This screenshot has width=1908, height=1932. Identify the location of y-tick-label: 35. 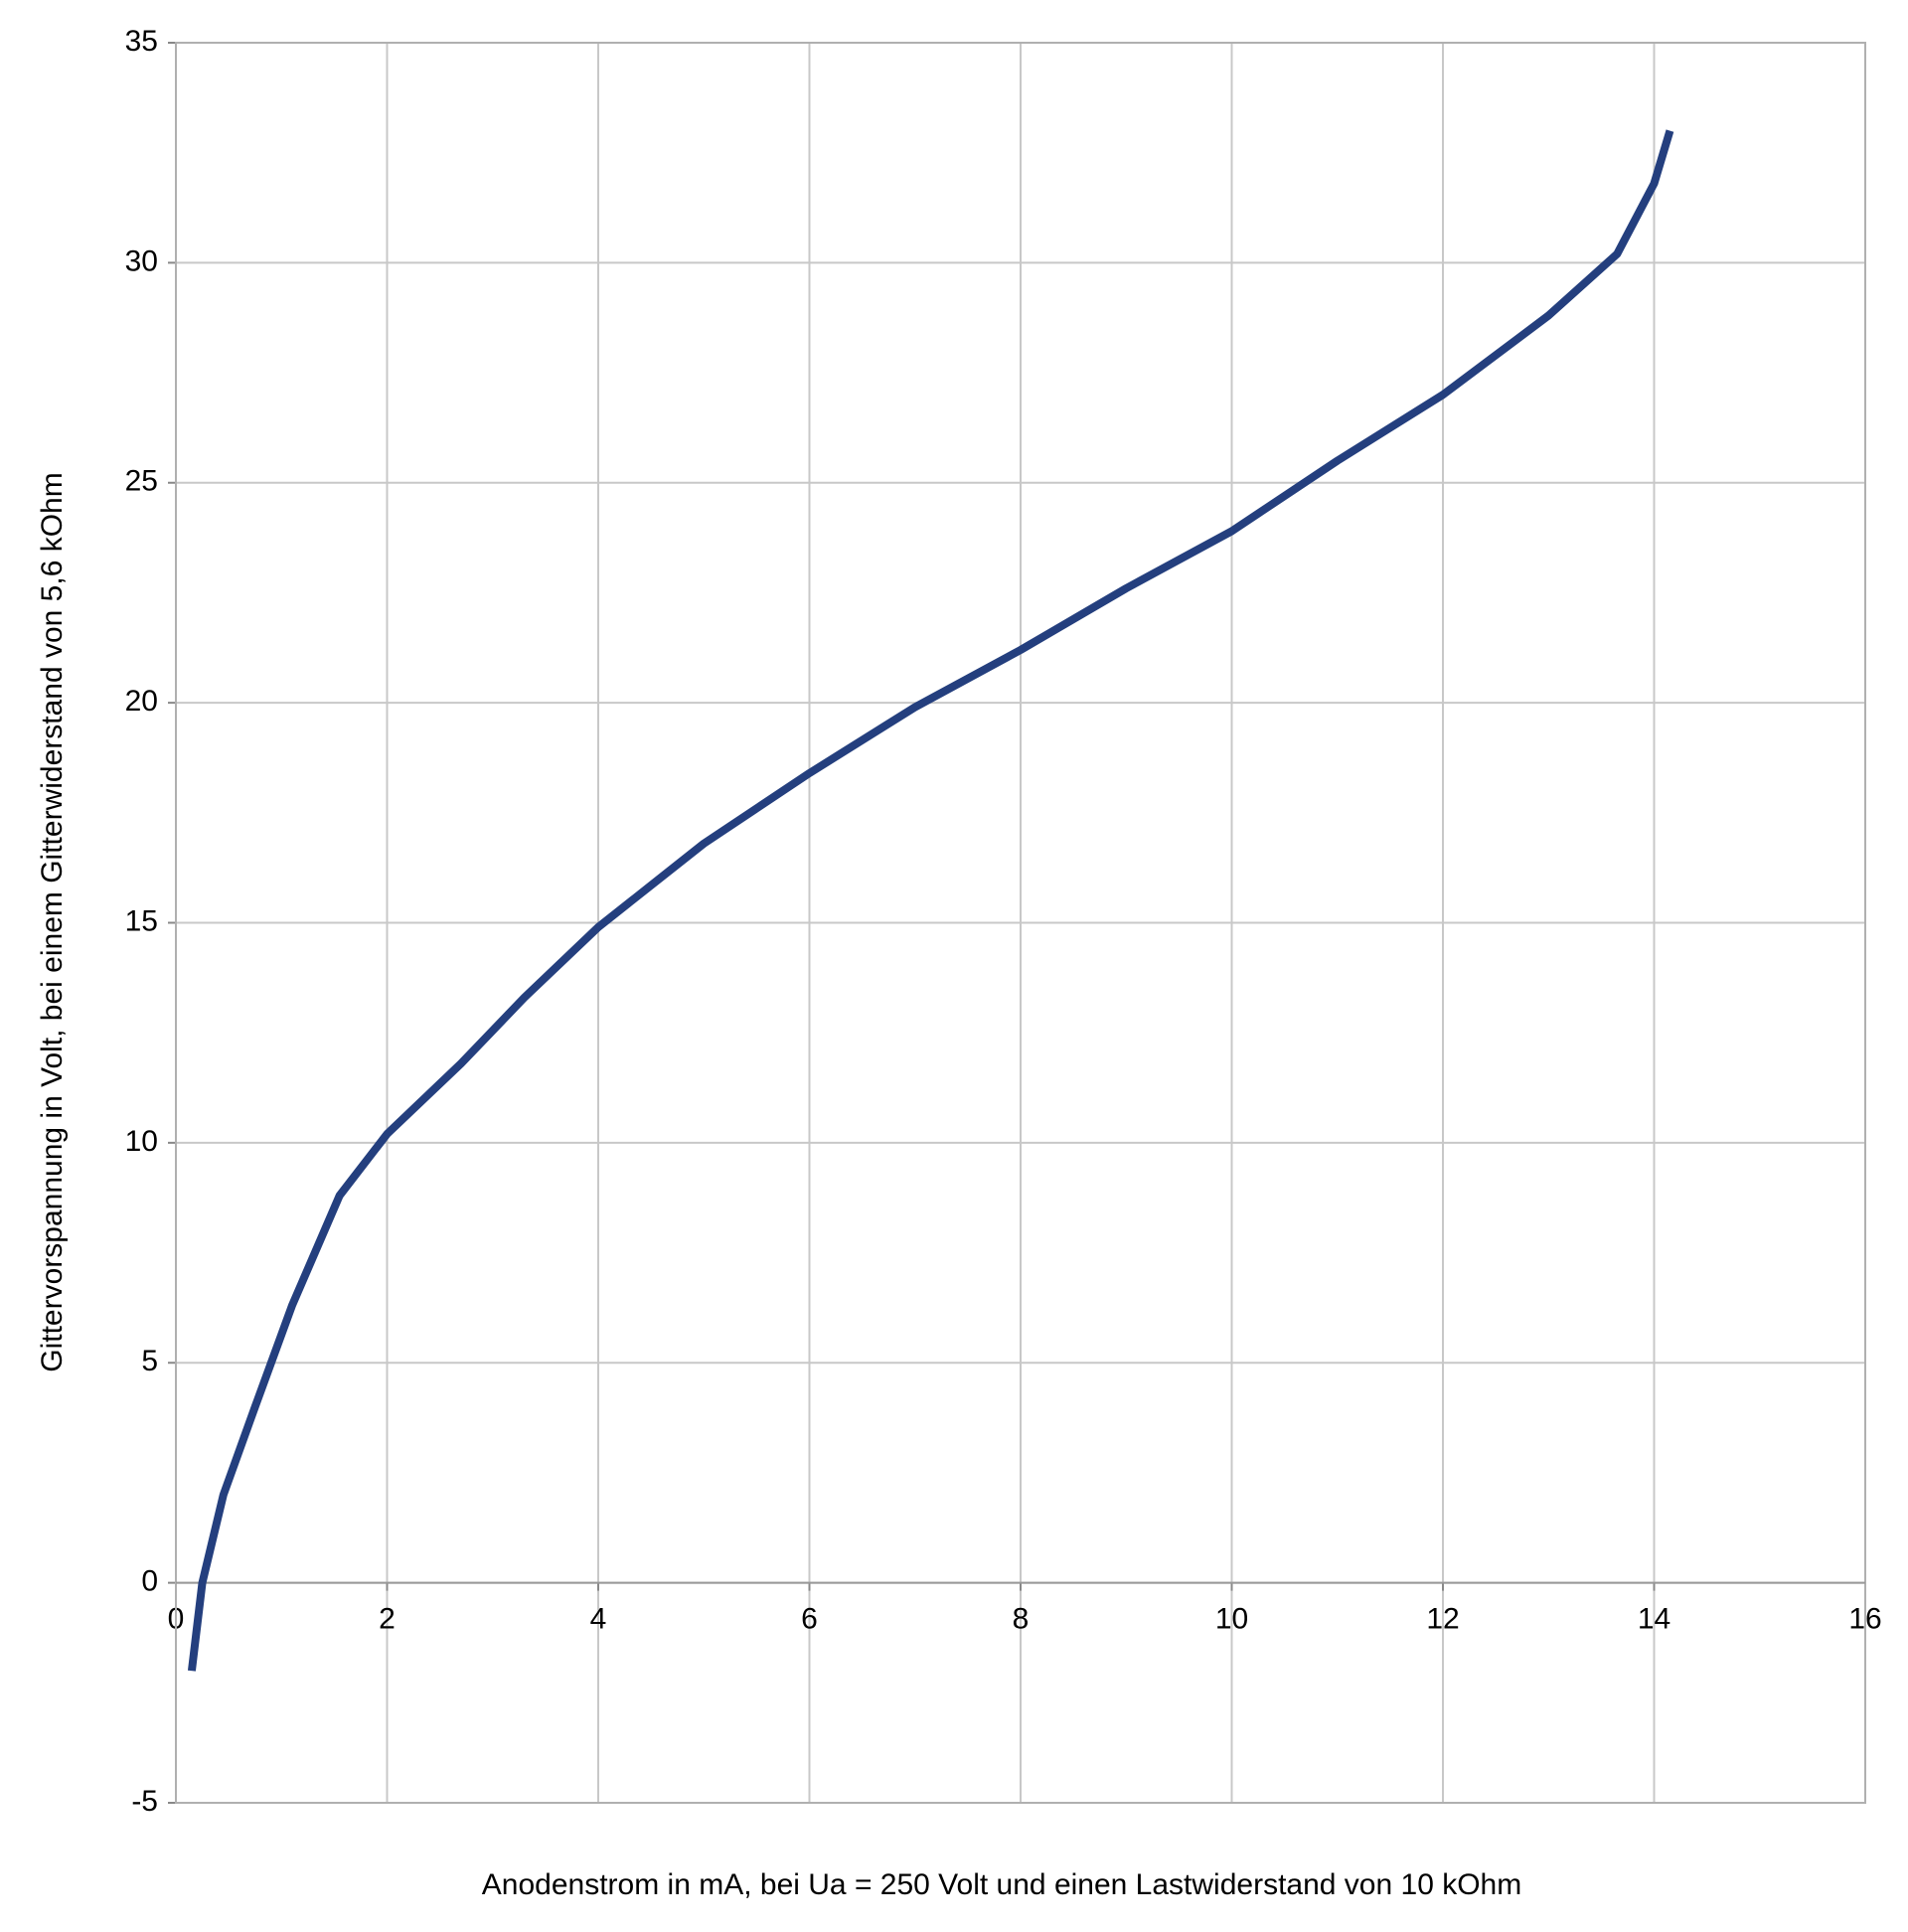
(141, 41).